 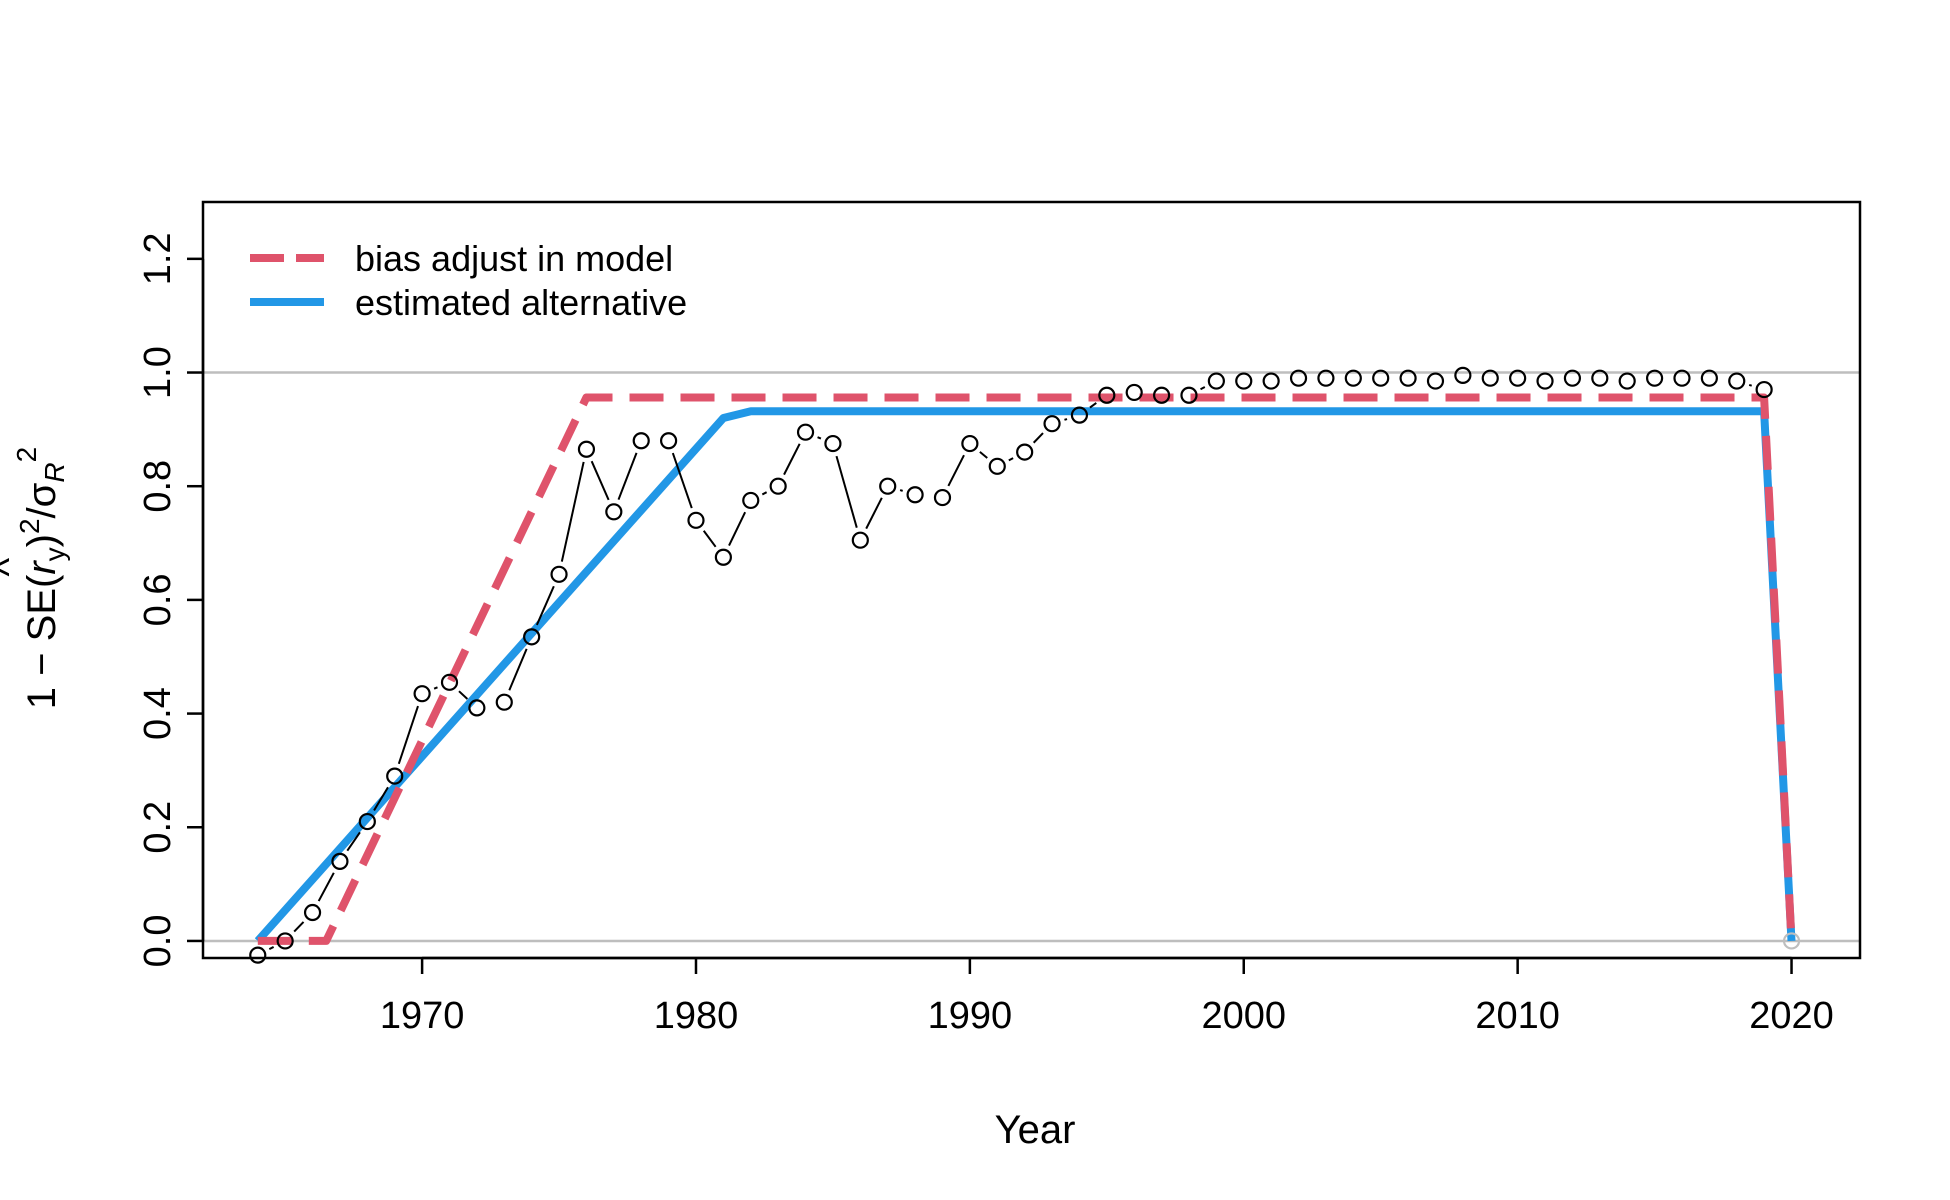 I want to click on y-title-r-sub: y, so click(x=54, y=554).